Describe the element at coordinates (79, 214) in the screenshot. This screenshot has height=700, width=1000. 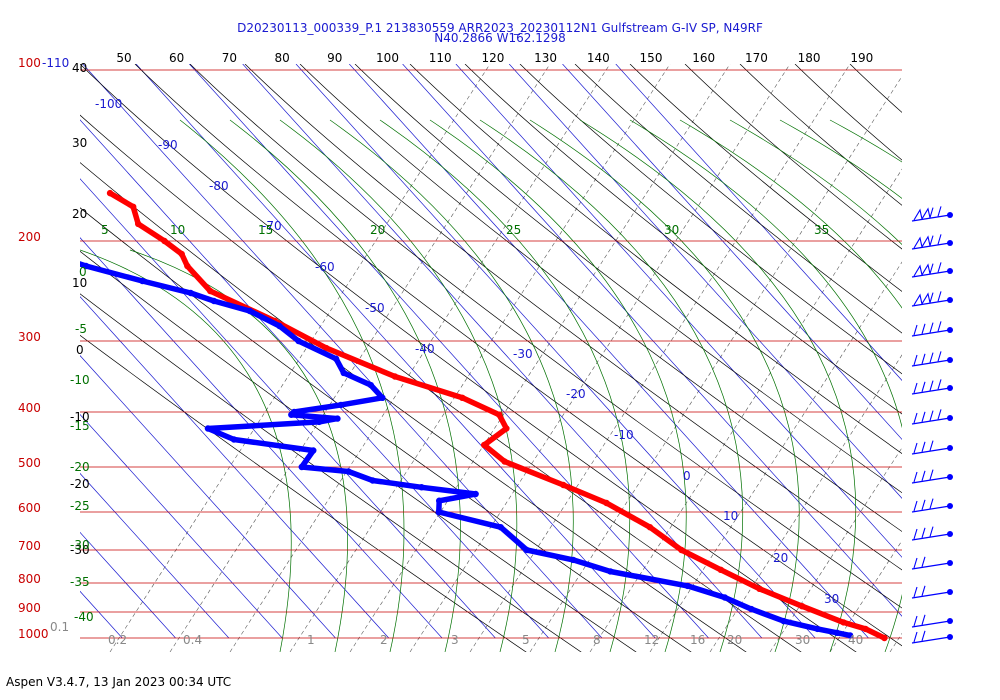
I see `dry-adiabat-label: 20` at that location.